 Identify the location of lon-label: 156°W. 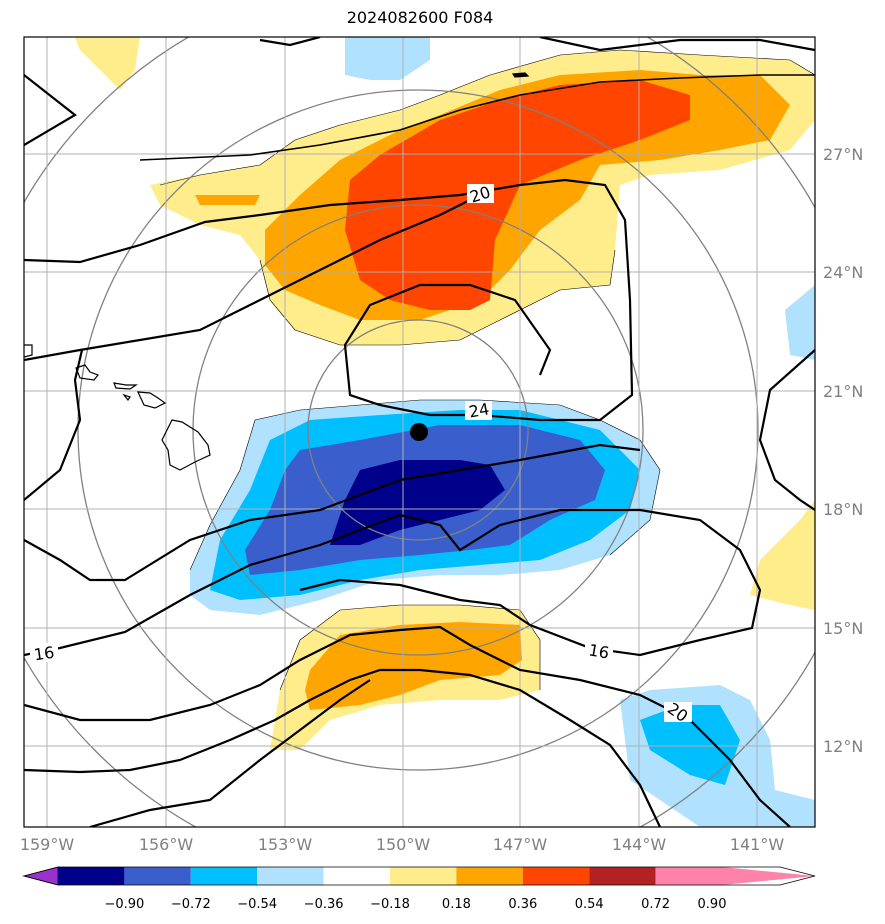
(166, 844).